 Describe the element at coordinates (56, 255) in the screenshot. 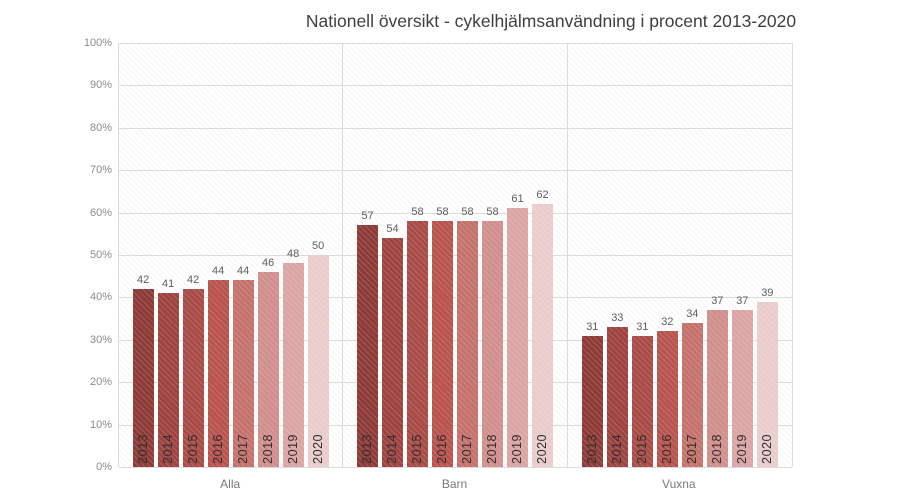

I see `y-axis: 0% 10% 20% 30% 40% 50% 60% 70% 80% 90% 100%` at that location.